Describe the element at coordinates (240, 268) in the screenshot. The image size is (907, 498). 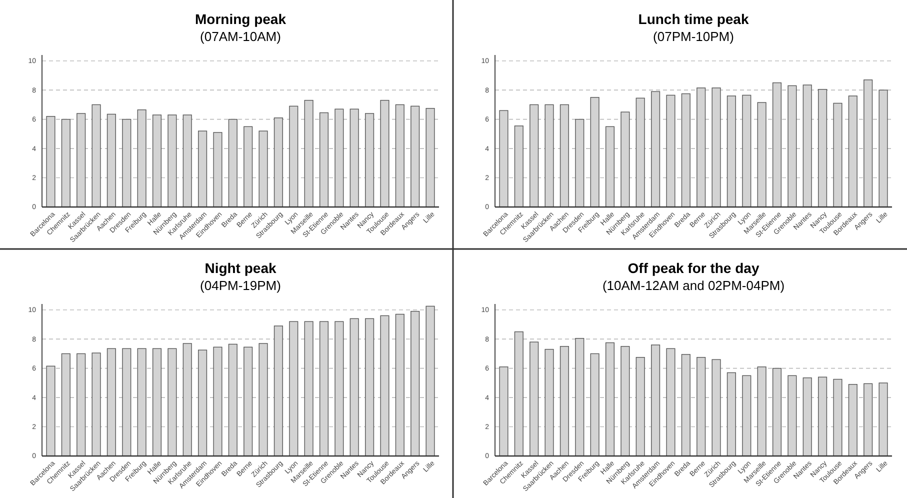
I see `chart-title: Night peak` at that location.